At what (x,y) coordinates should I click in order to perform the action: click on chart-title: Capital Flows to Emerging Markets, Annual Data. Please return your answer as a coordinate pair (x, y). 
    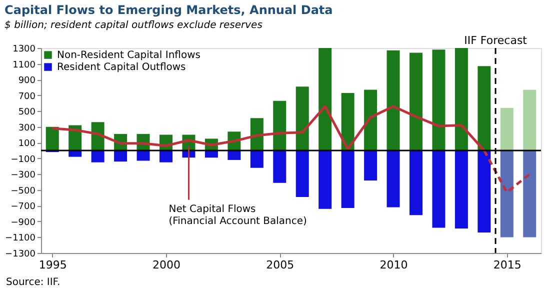
    Looking at the image, I should click on (168, 10).